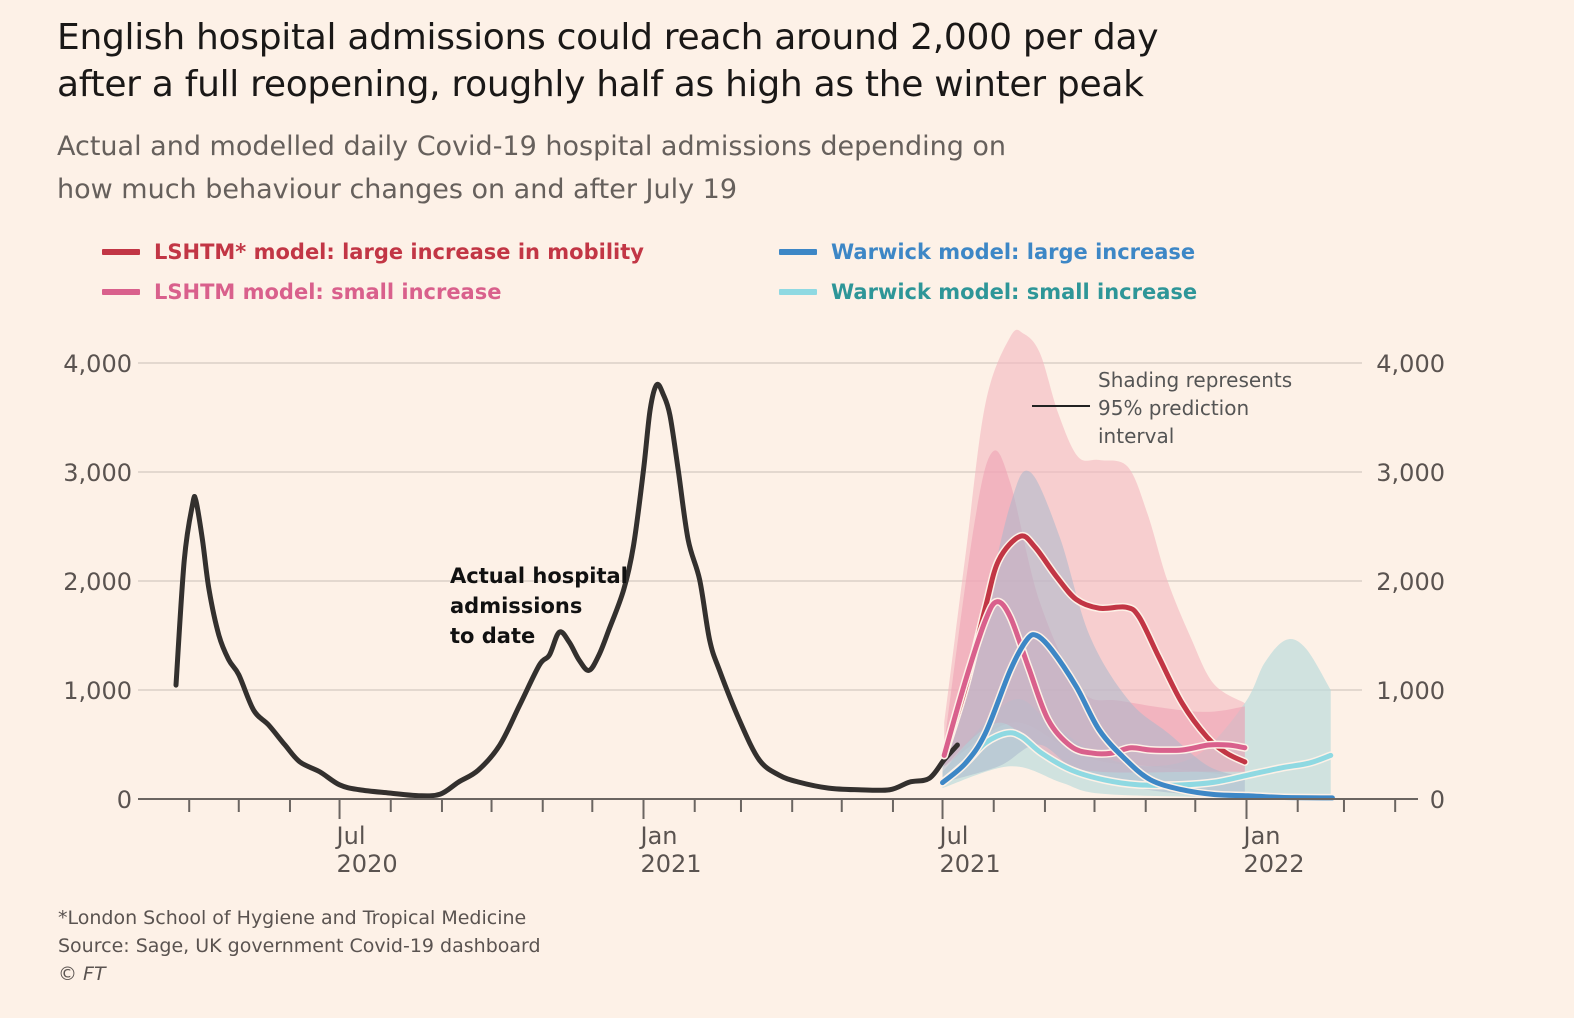 The width and height of the screenshot is (1574, 1018). I want to click on legend-label: Warwick model: large increase, so click(1013, 252).